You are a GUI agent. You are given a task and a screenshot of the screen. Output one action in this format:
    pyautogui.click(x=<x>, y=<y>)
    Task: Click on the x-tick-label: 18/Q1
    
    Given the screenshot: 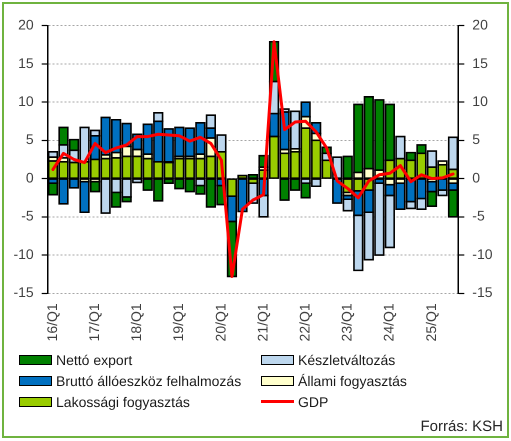 What is the action you would take?
    pyautogui.click(x=136, y=322)
    